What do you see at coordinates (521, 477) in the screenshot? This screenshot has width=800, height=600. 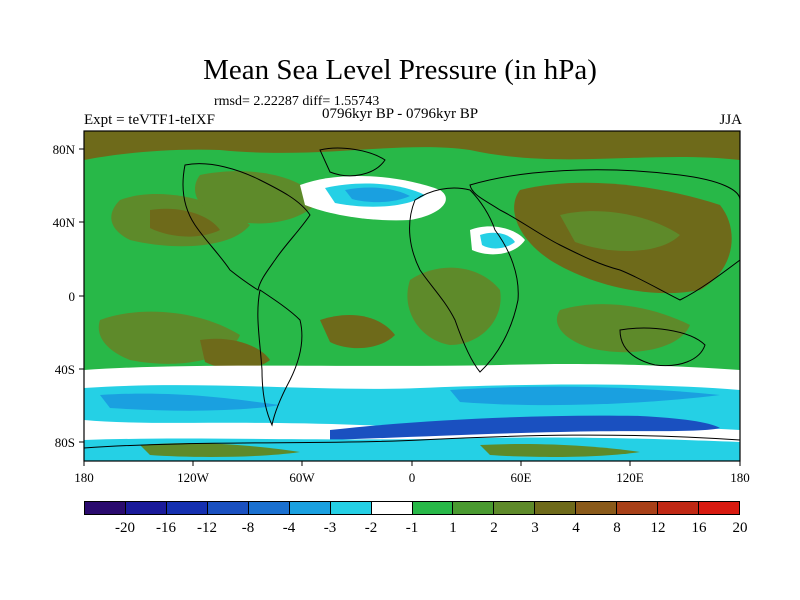 I see `x-tick-label: 60E` at bounding box center [521, 477].